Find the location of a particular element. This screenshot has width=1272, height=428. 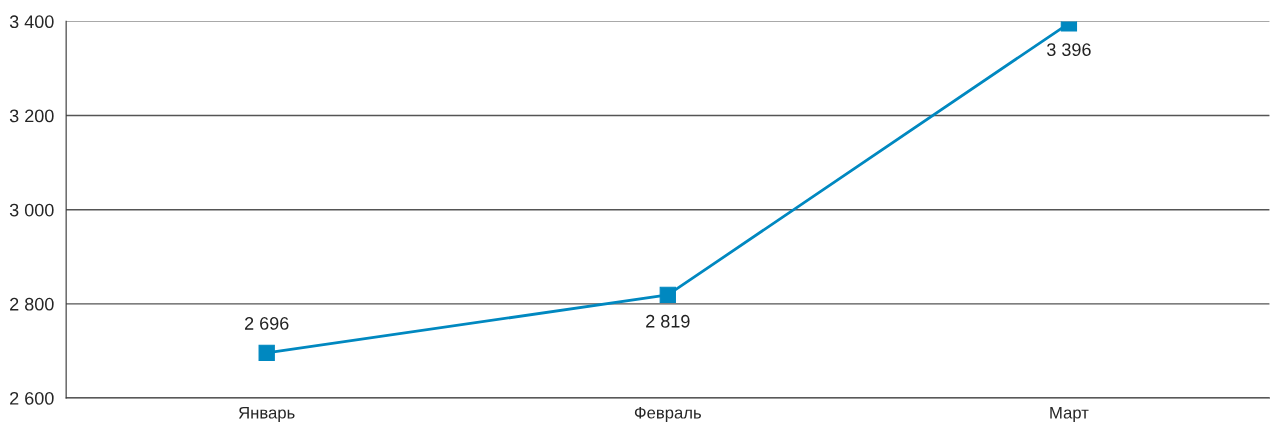

x-tick-label: Январь is located at coordinates (266, 414).